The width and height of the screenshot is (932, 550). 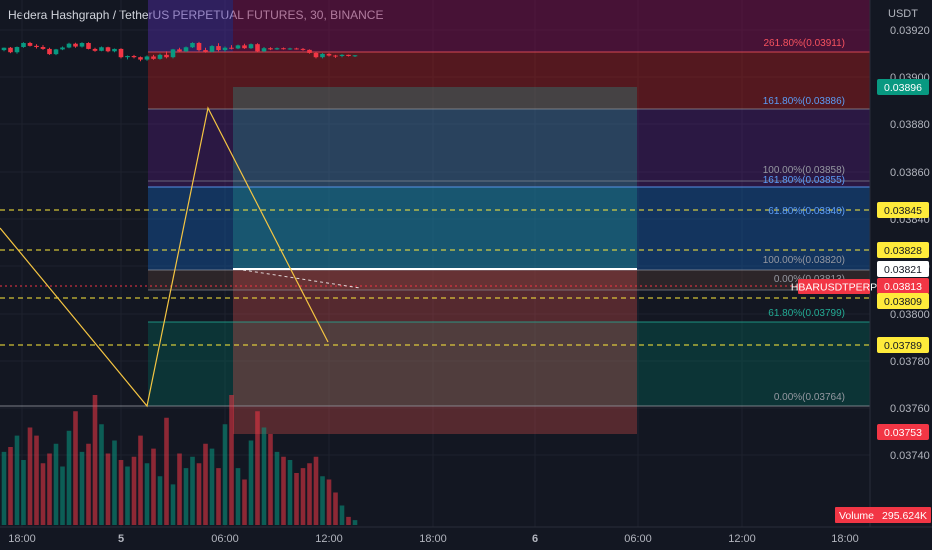 I want to click on price-badge-value: 0.03845, so click(x=903, y=211).